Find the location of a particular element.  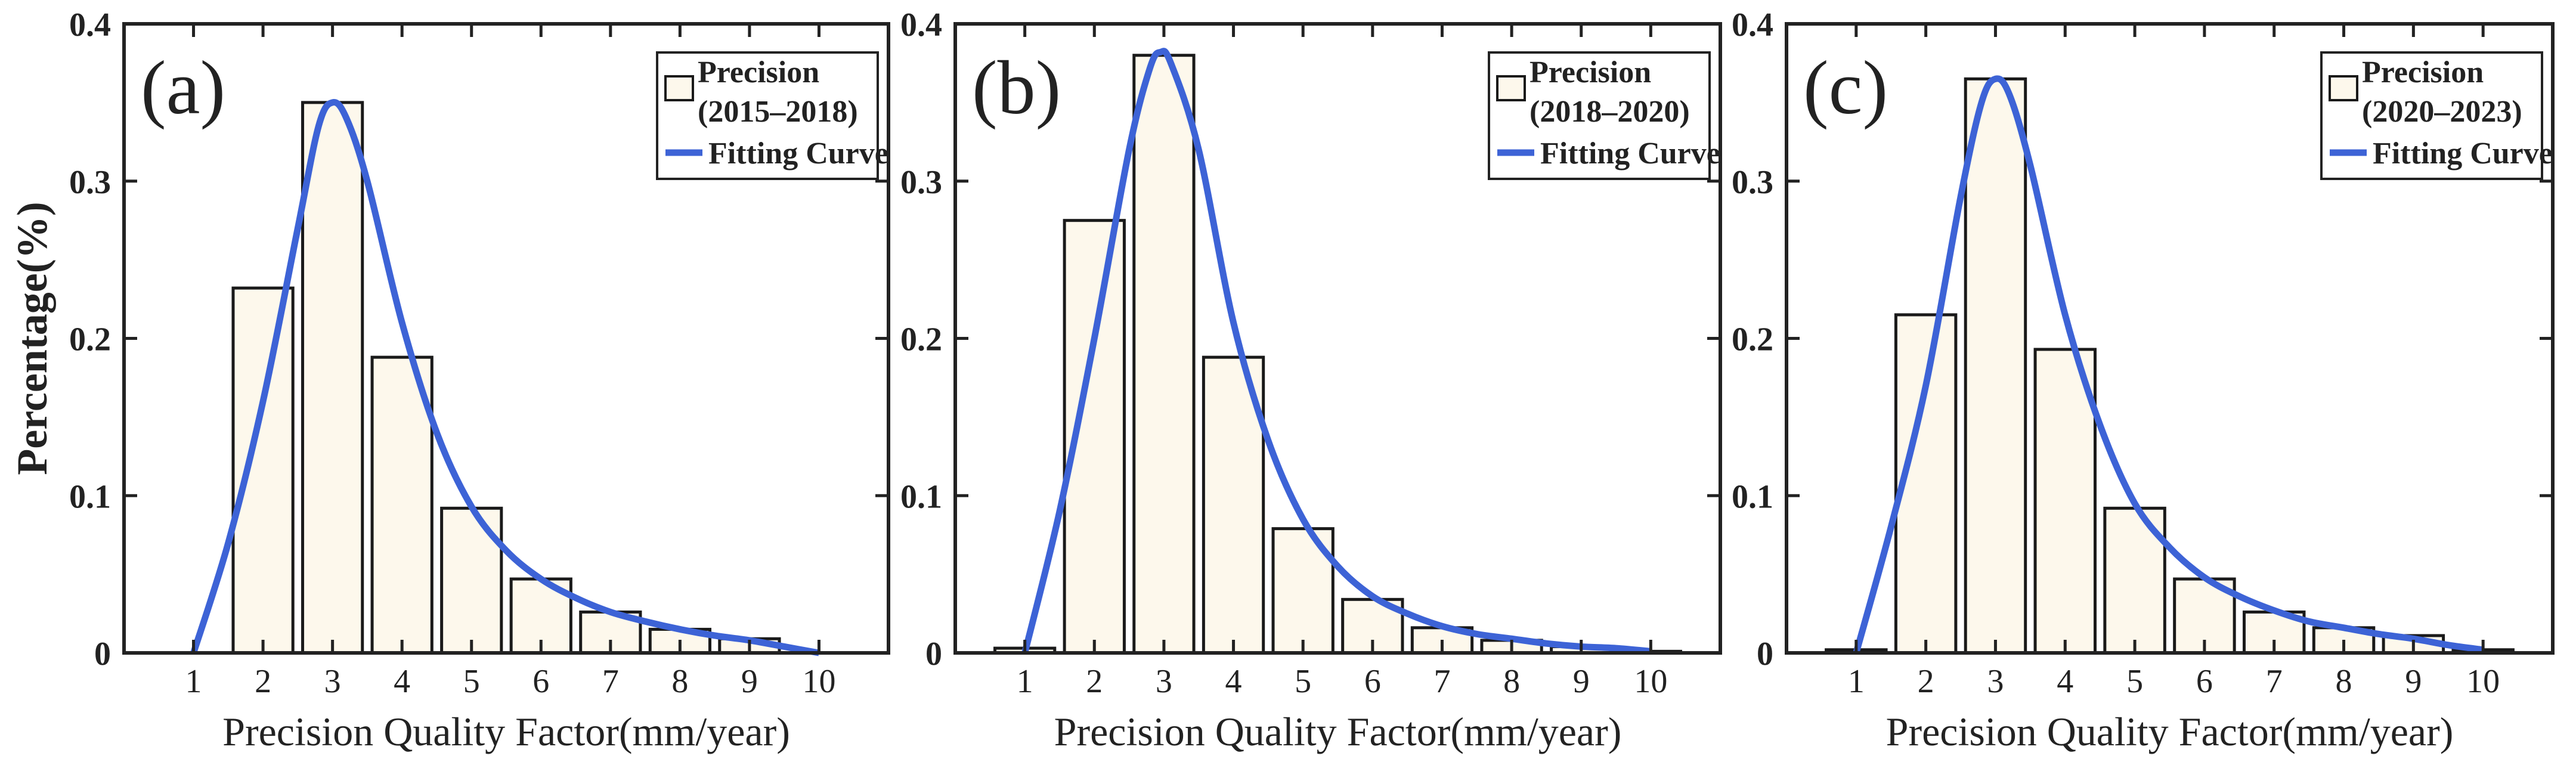

legend: Precision (2015–2018) Fitting Curve is located at coordinates (772, 116).